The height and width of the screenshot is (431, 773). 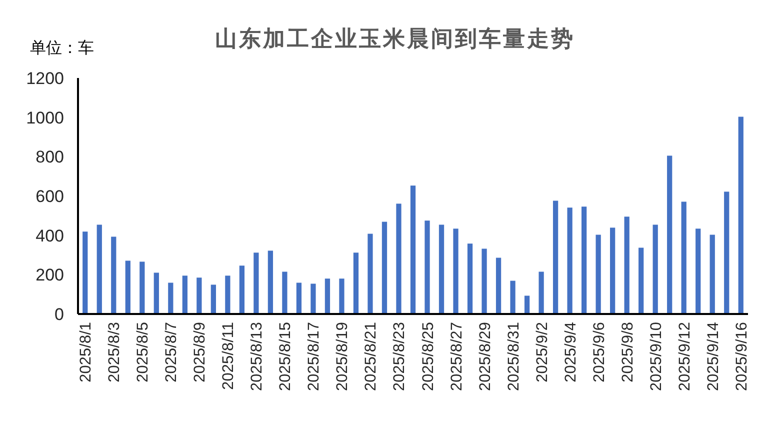 I want to click on x-tick-label: 2025/8/31, so click(x=513, y=356).